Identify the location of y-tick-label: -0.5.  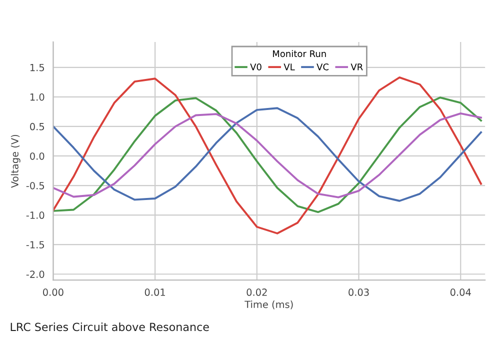
(35, 186).